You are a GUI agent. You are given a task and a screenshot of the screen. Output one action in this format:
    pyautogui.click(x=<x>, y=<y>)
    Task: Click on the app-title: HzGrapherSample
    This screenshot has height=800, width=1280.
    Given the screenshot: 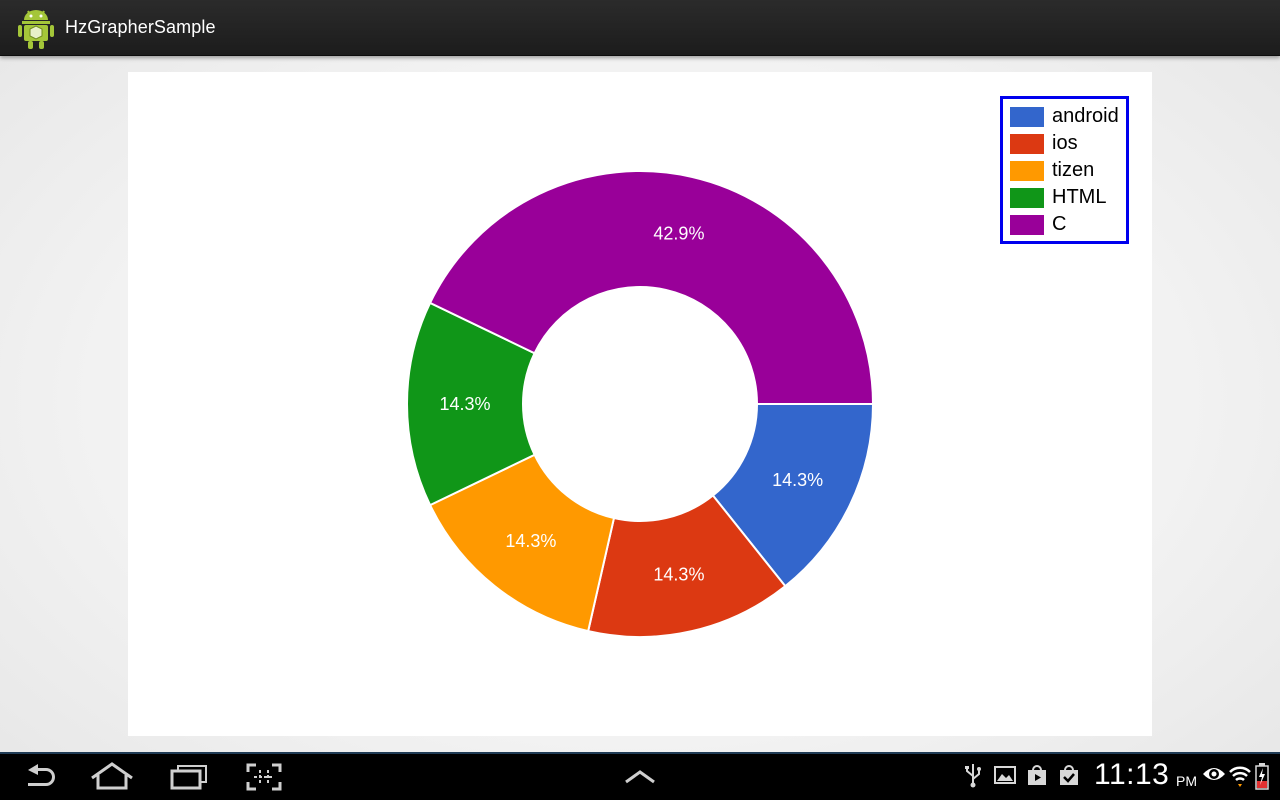 What is the action you would take?
    pyautogui.click(x=140, y=27)
    